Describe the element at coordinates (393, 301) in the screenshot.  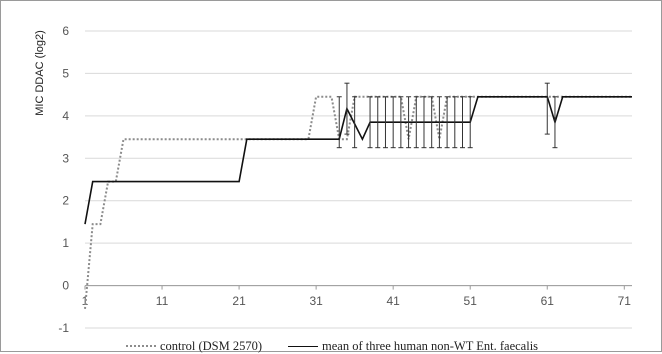
I see `x-tick-label-4: 41` at that location.